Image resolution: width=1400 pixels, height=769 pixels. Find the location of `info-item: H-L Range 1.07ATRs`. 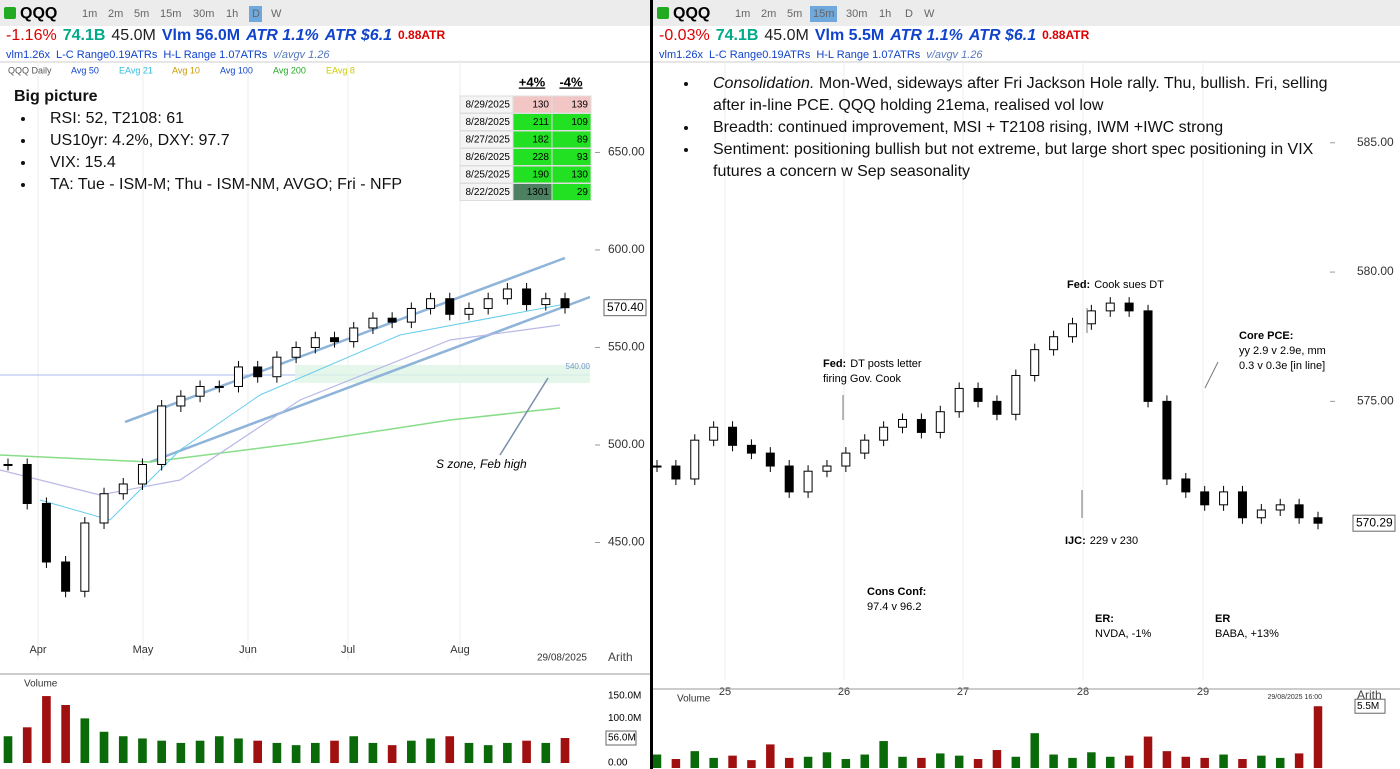

info-item: H-L Range 1.07ATRs is located at coordinates (215, 55).